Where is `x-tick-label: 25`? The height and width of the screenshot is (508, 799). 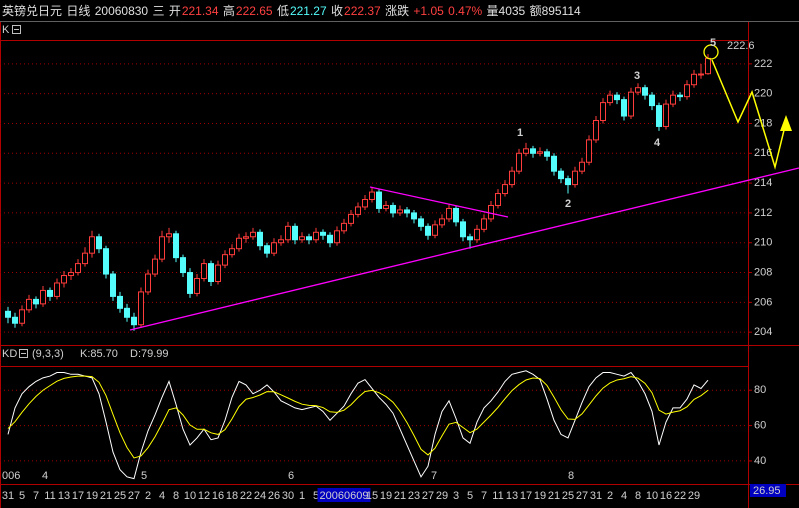 x-tick-label: 25 is located at coordinates (120, 496).